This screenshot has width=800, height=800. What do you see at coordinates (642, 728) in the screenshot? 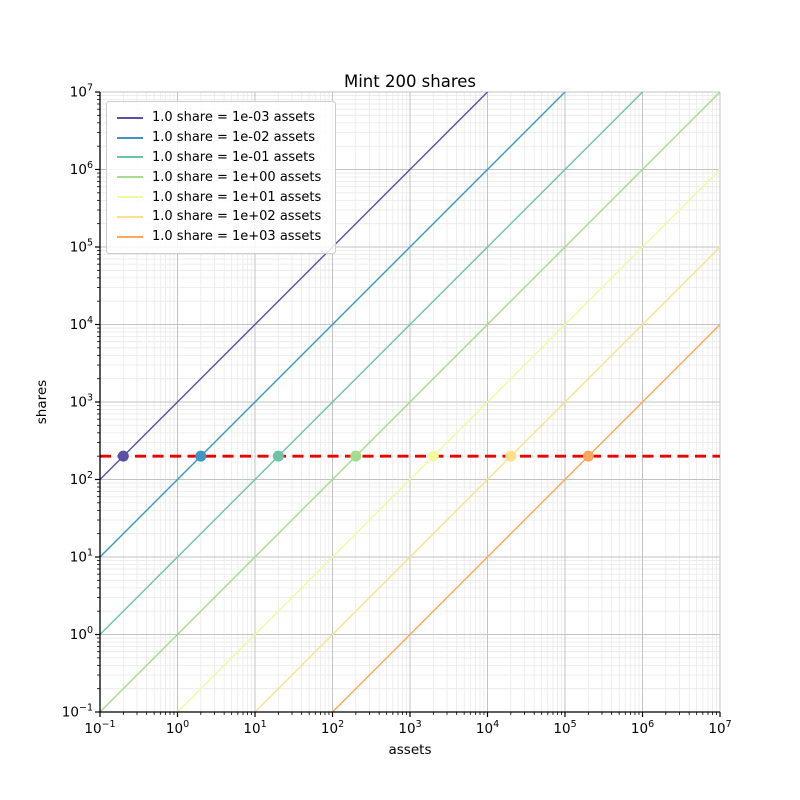
I see `x-tick-label: 10⁶` at bounding box center [642, 728].